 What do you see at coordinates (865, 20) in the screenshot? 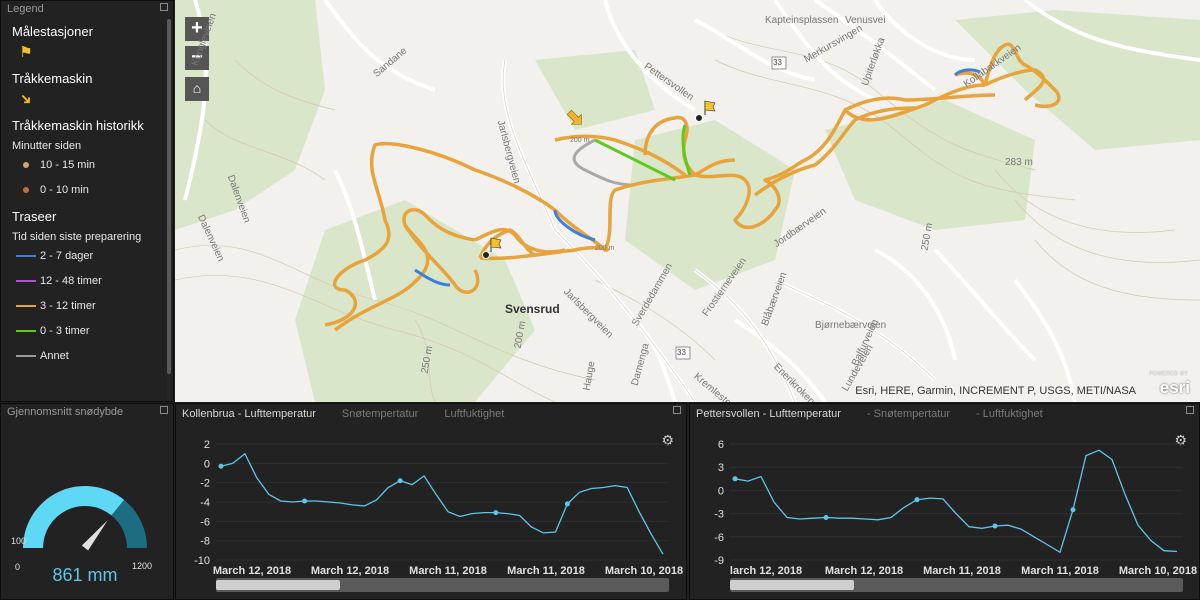
I see `road-label: Venusvei` at bounding box center [865, 20].